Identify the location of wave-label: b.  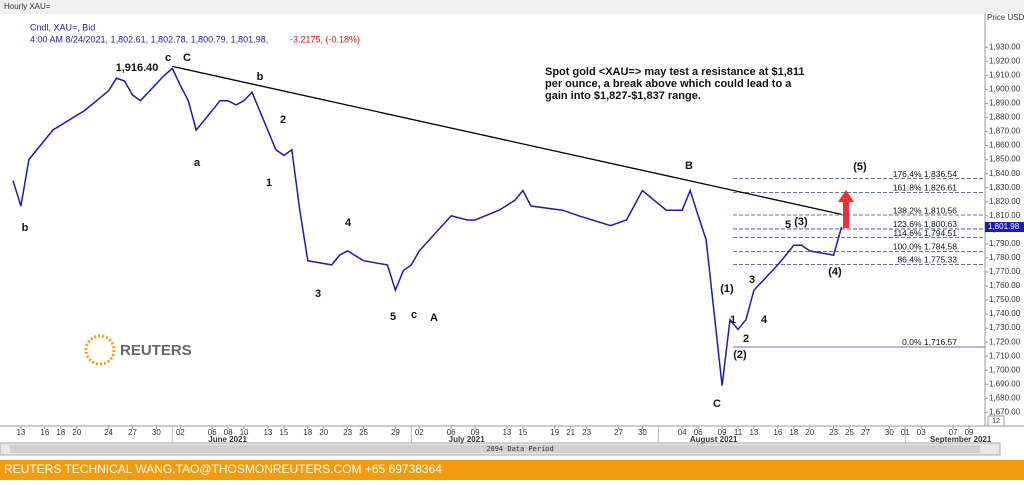
(25, 228).